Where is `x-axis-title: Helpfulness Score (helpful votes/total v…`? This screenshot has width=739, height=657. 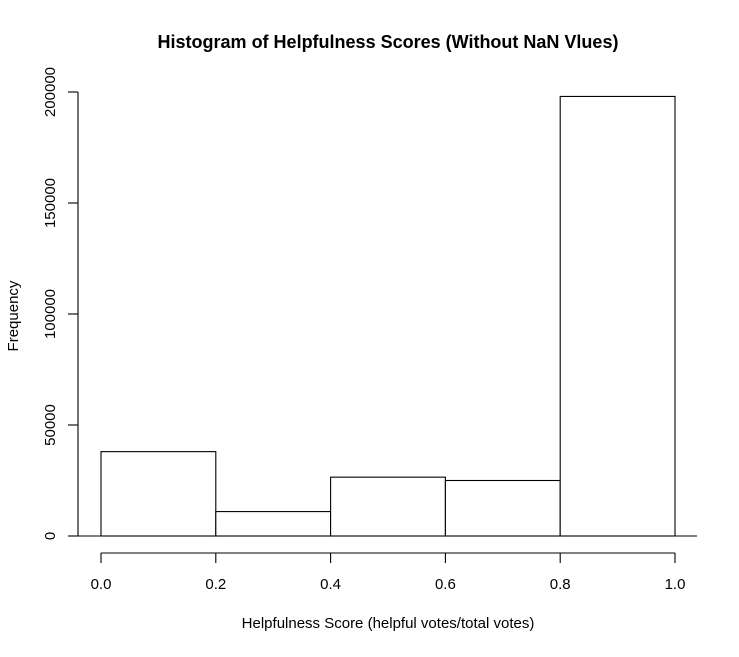 x-axis-title: Helpfulness Score (helpful votes/total v… is located at coordinates (388, 623).